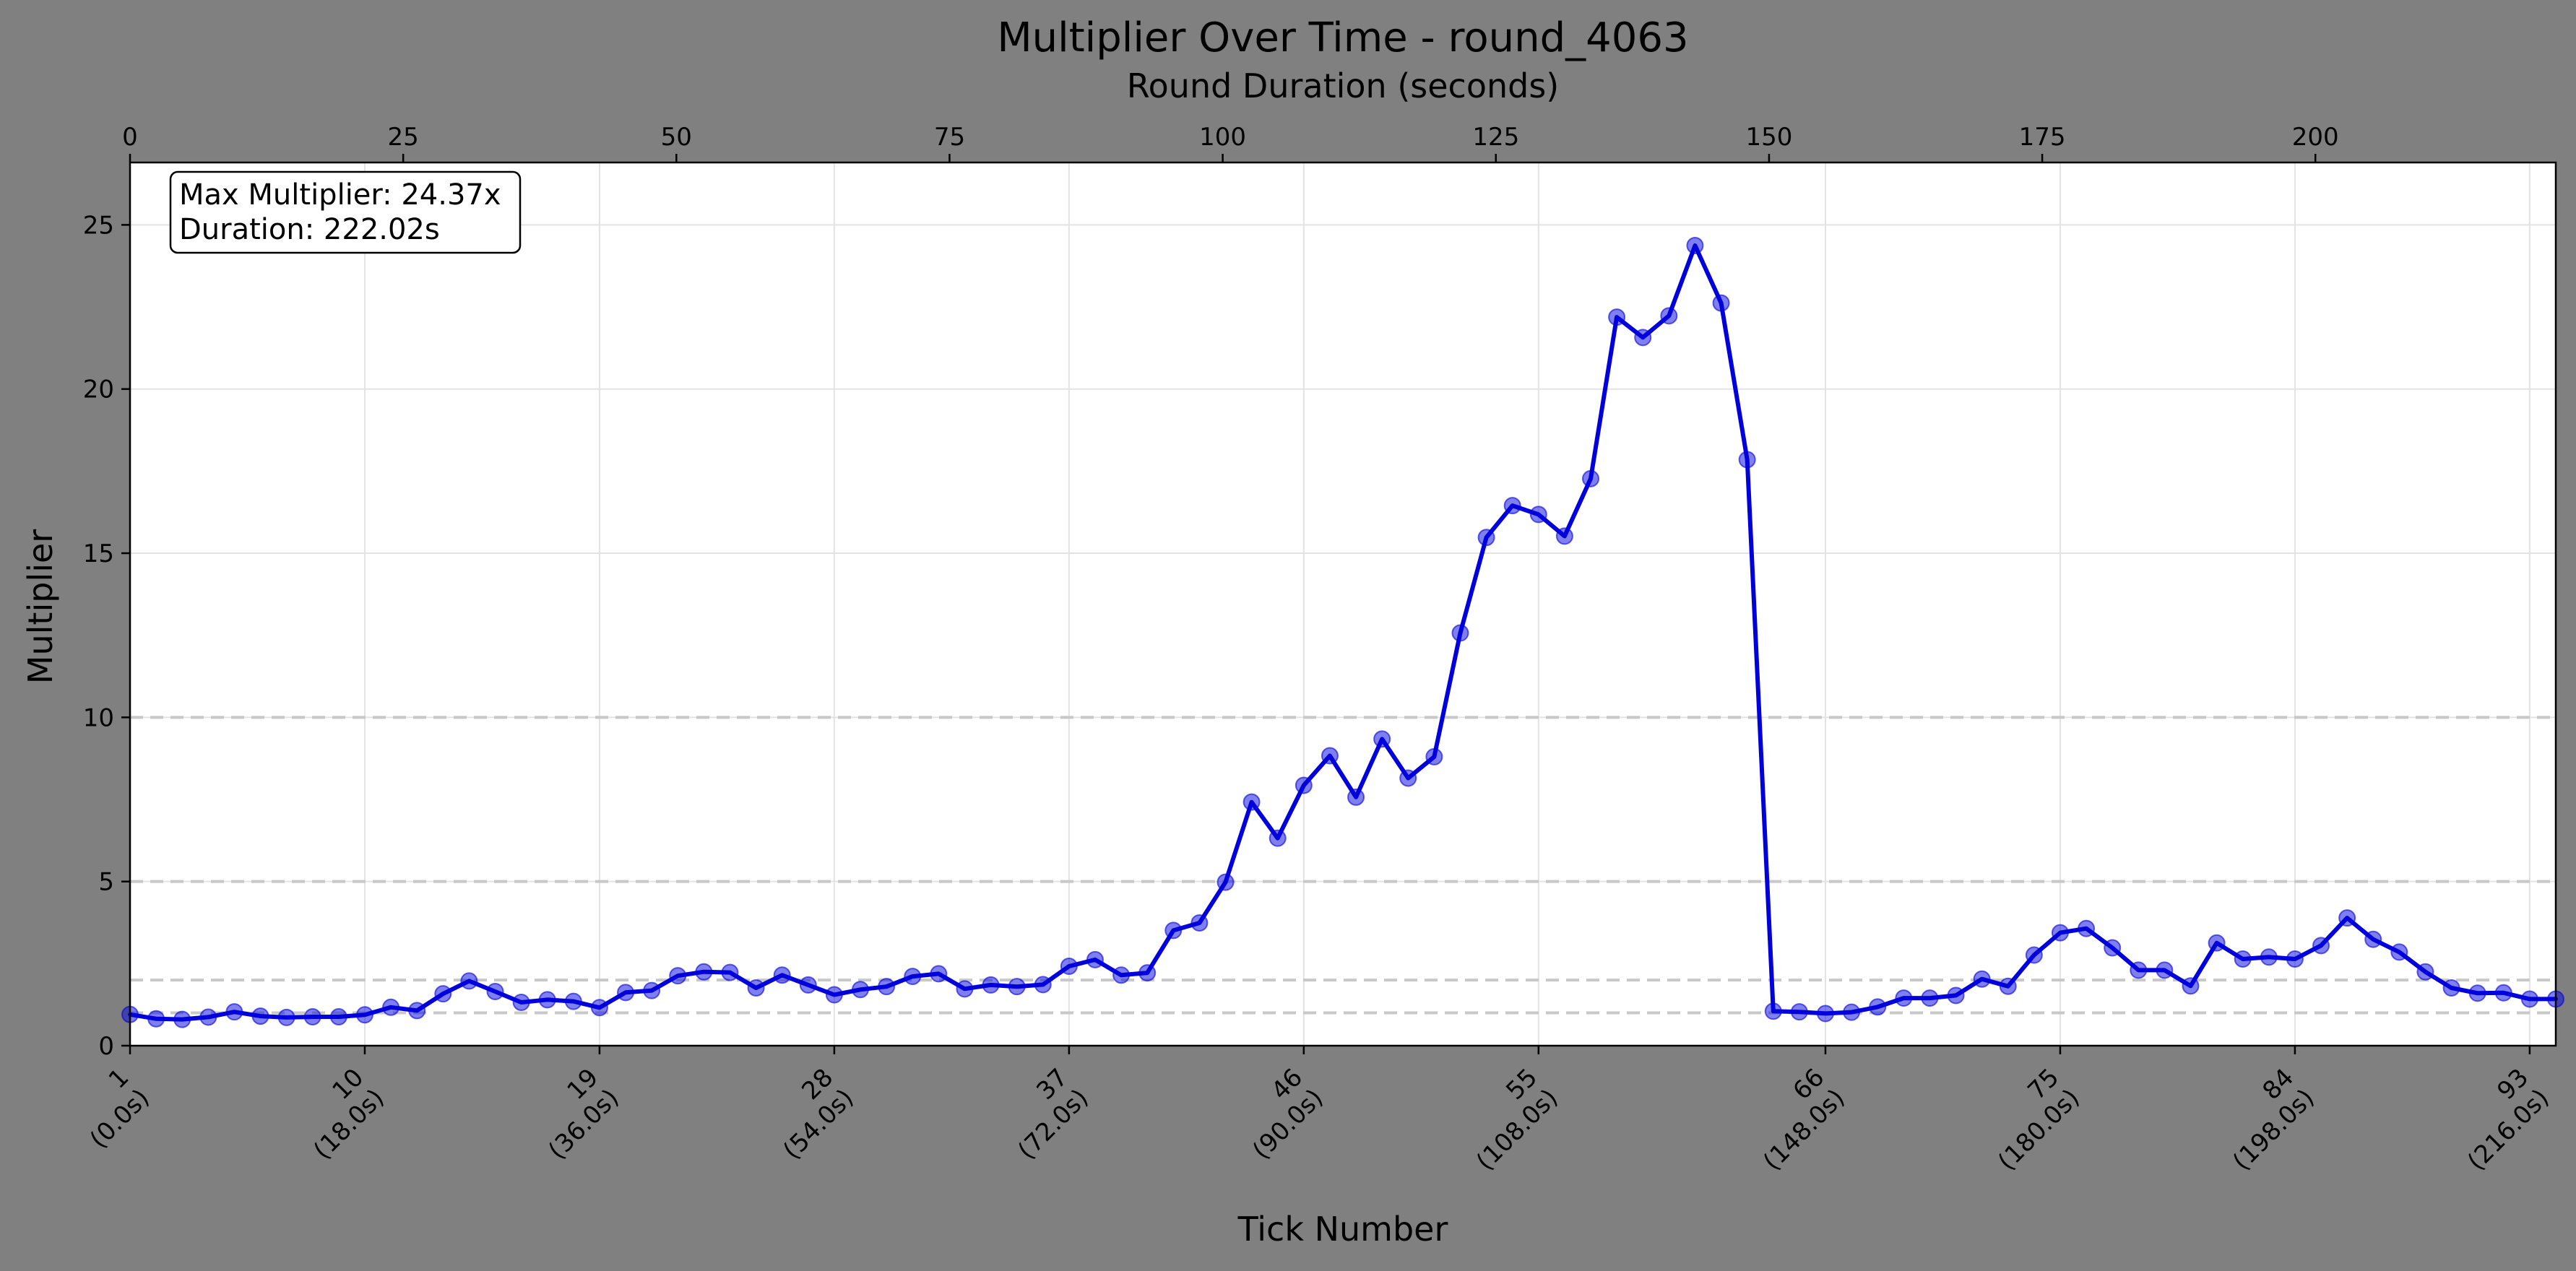 This screenshot has width=2576, height=1271. I want to click on annotation-box, so click(345, 212).